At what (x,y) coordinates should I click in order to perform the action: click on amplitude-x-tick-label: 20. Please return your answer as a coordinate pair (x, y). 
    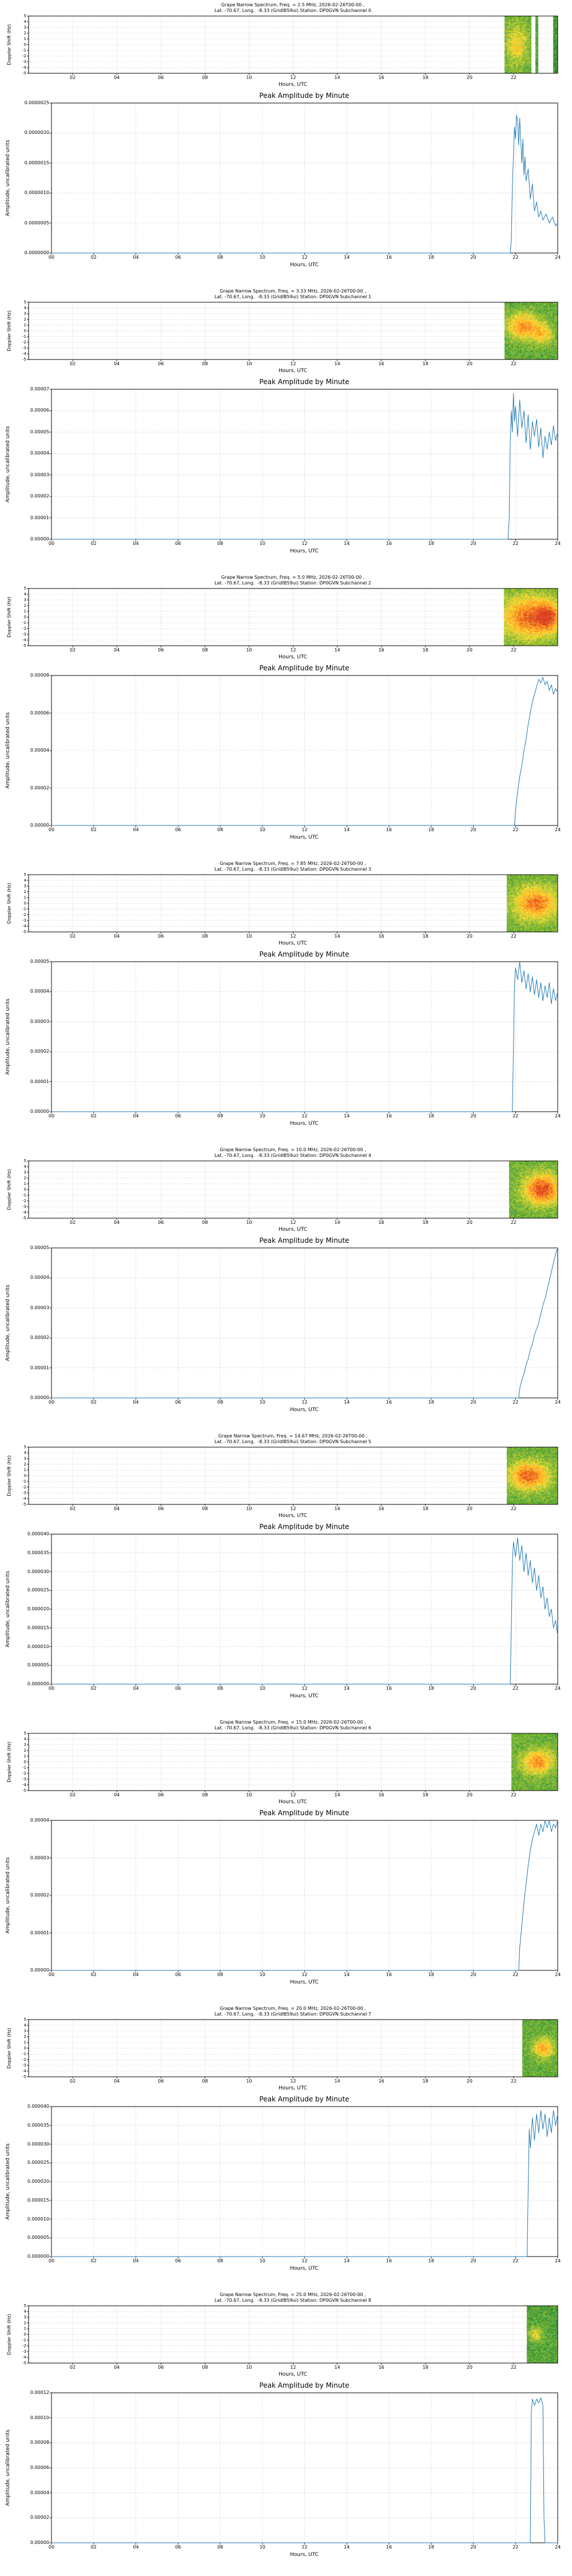
    Looking at the image, I should click on (473, 1402).